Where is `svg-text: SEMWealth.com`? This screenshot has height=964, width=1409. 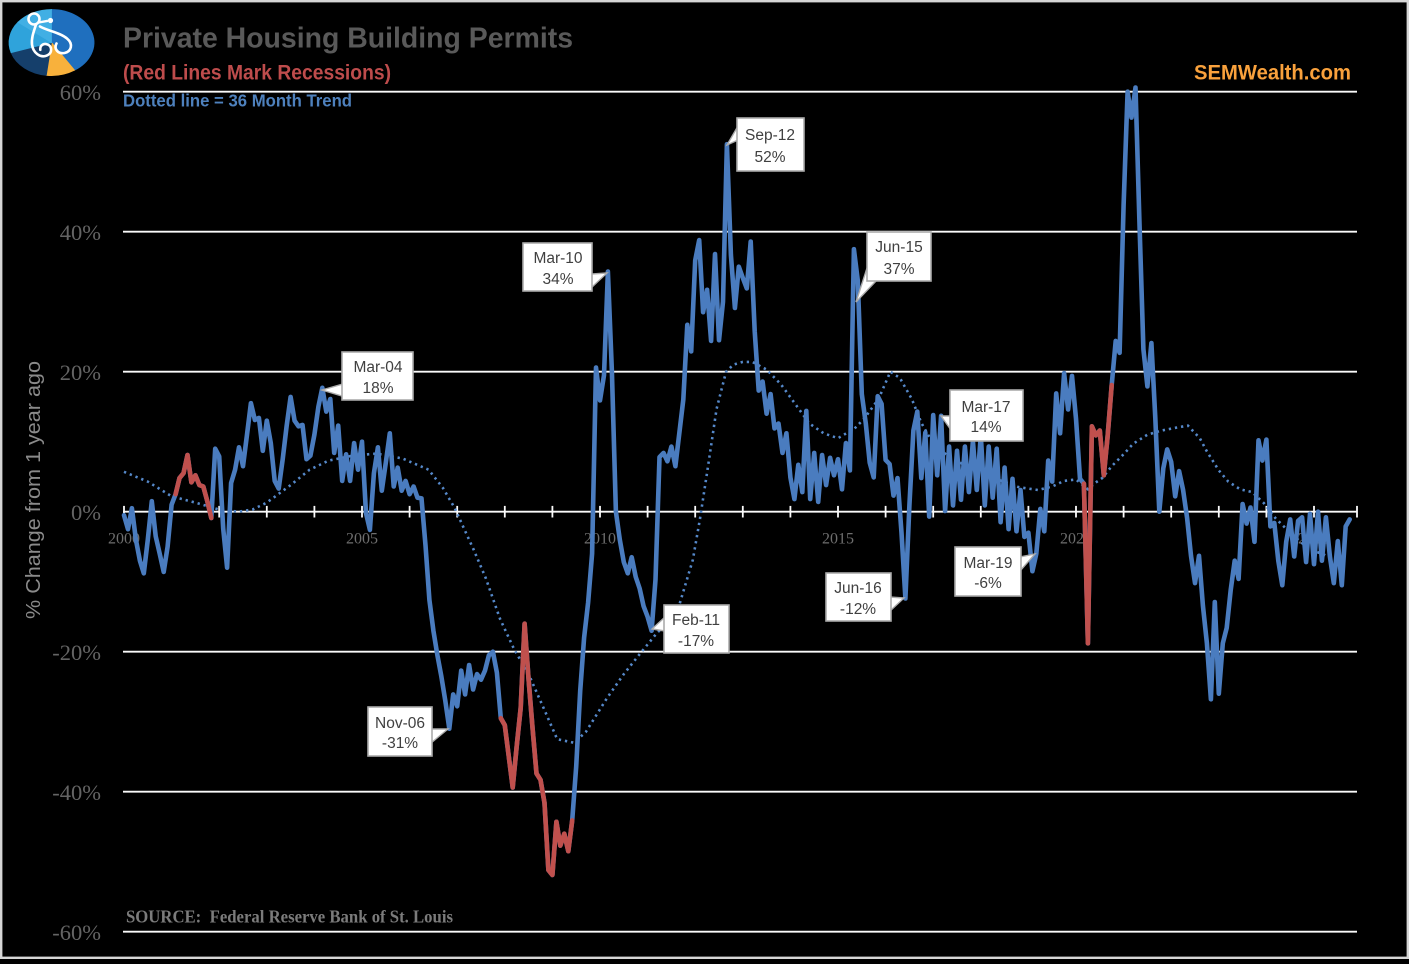
svg-text: SEMWealth.com is located at coordinates (1272, 72).